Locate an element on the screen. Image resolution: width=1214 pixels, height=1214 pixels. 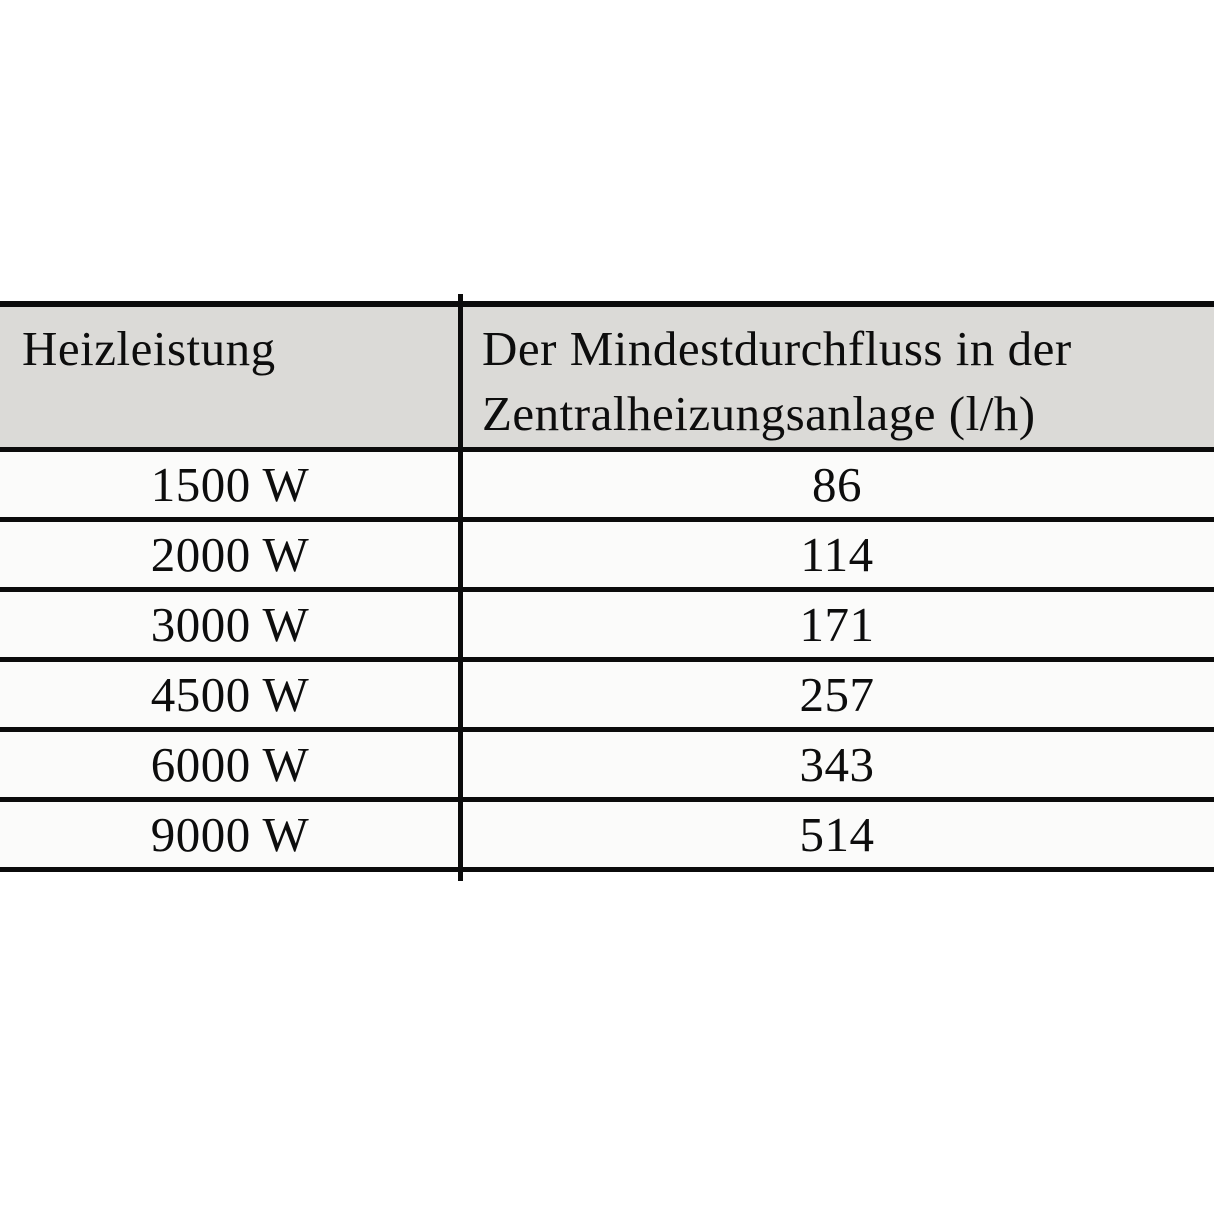
flow-value: 114 is located at coordinates (837, 554).